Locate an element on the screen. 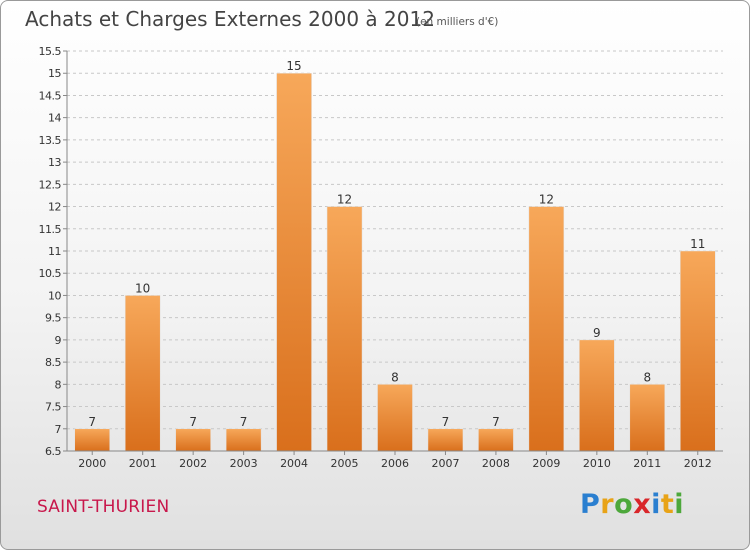  bar-2005 is located at coordinates (344, 329).